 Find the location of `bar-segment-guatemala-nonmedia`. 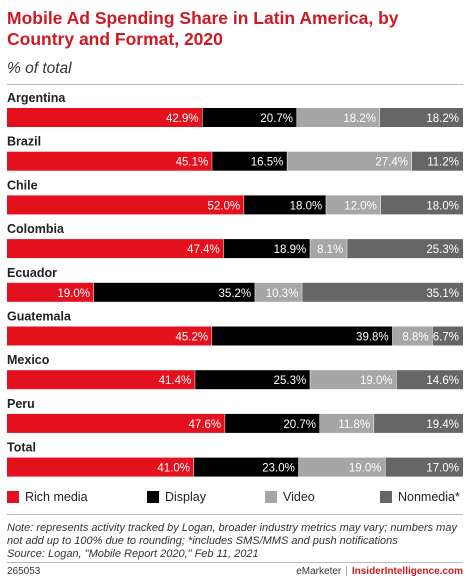

bar-segment-guatemala-nonmedia is located at coordinates (447, 336).